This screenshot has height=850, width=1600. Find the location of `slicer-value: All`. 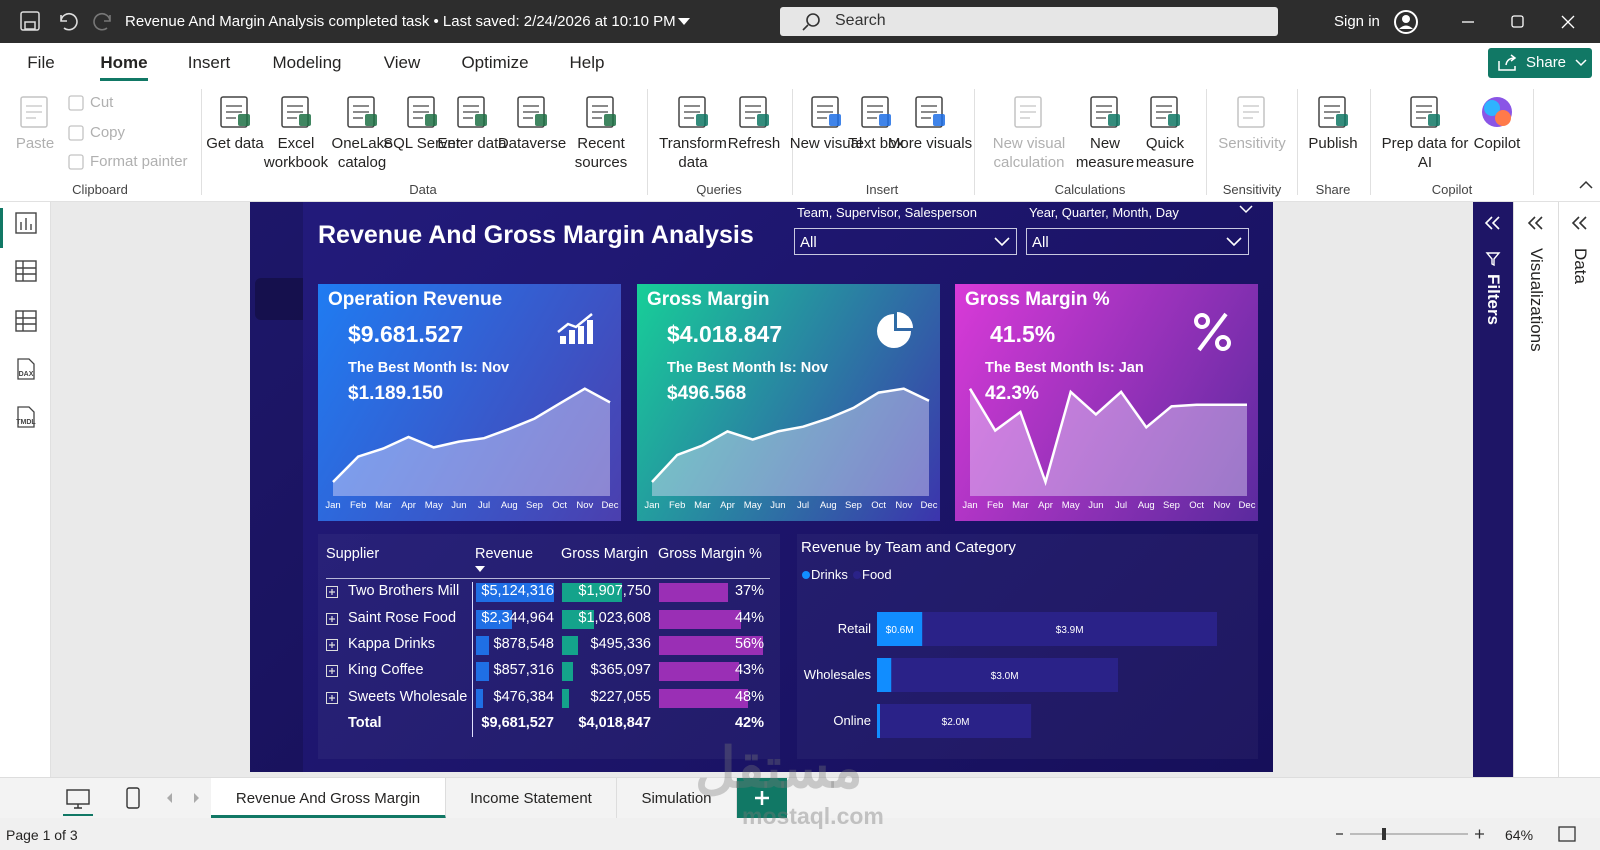

slicer-value: All is located at coordinates (808, 242).